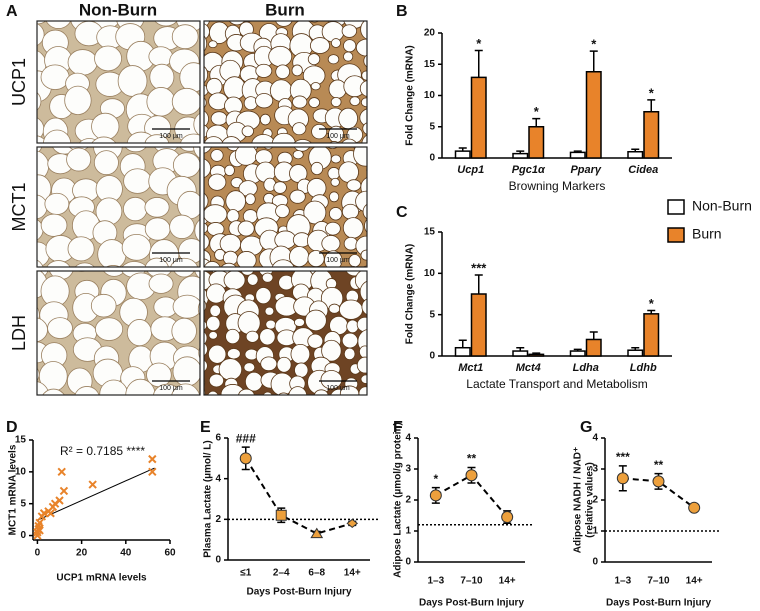  What do you see at coordinates (171, 260) in the screenshot?
I see `scale-bar-label: 100 µm` at bounding box center [171, 260].